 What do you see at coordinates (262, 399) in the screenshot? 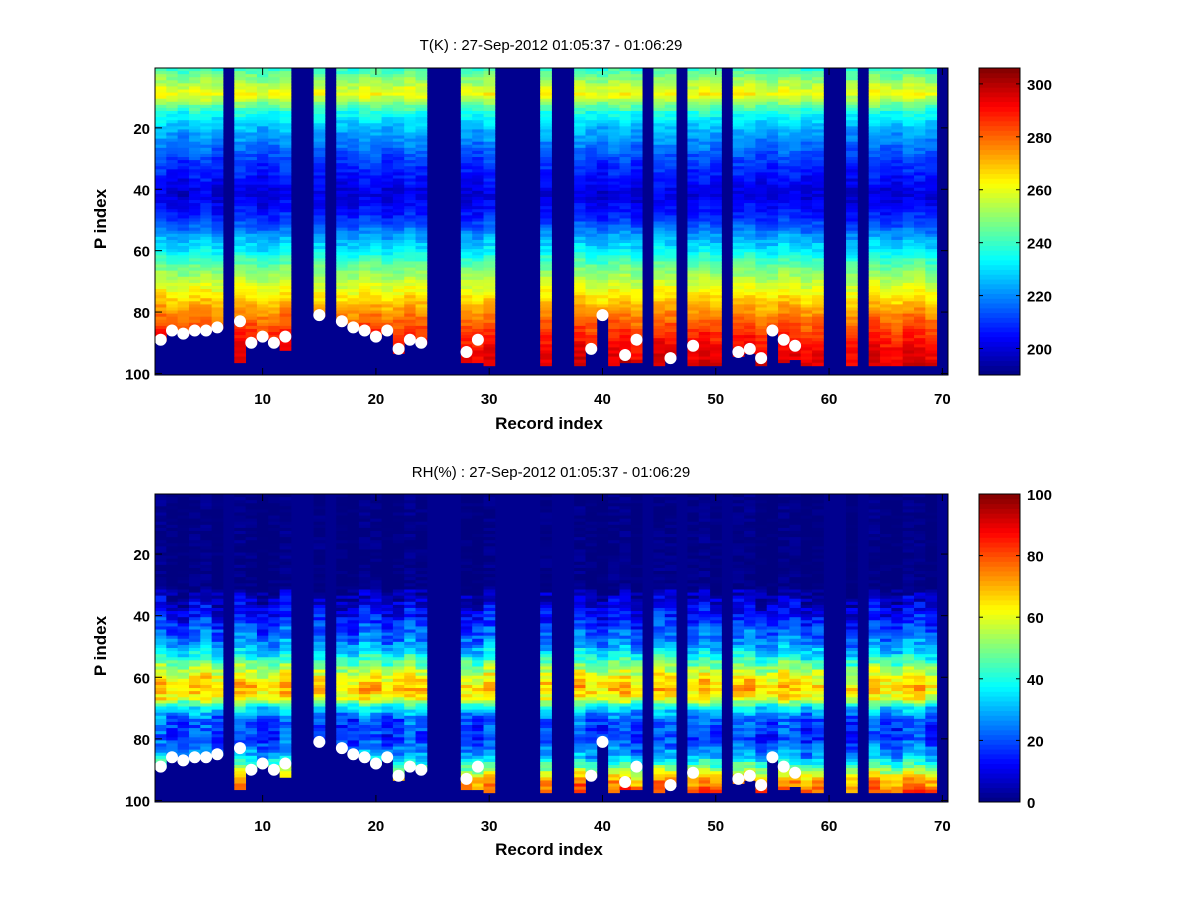
I see `x-tick-label: 10` at bounding box center [262, 399].